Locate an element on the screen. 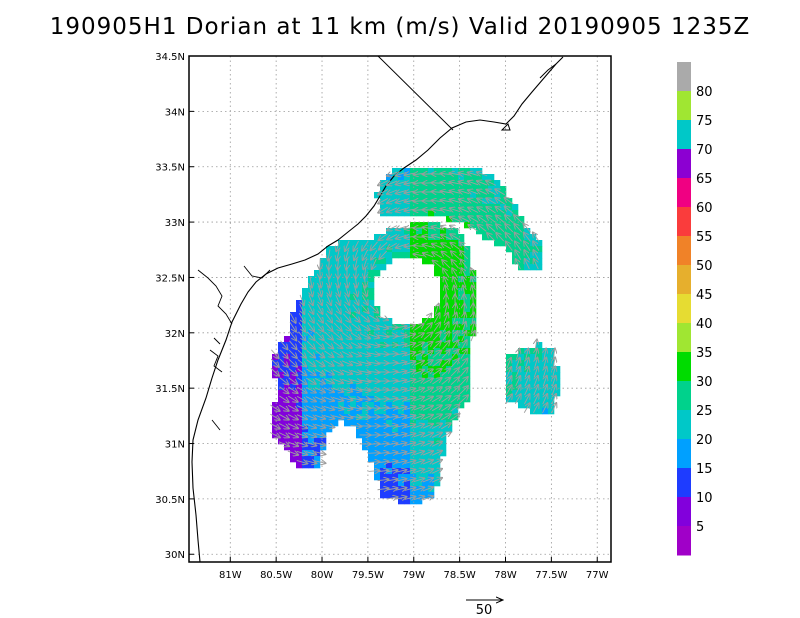 This screenshot has height=618, width=800. colorbar-label: 75 is located at coordinates (704, 121).